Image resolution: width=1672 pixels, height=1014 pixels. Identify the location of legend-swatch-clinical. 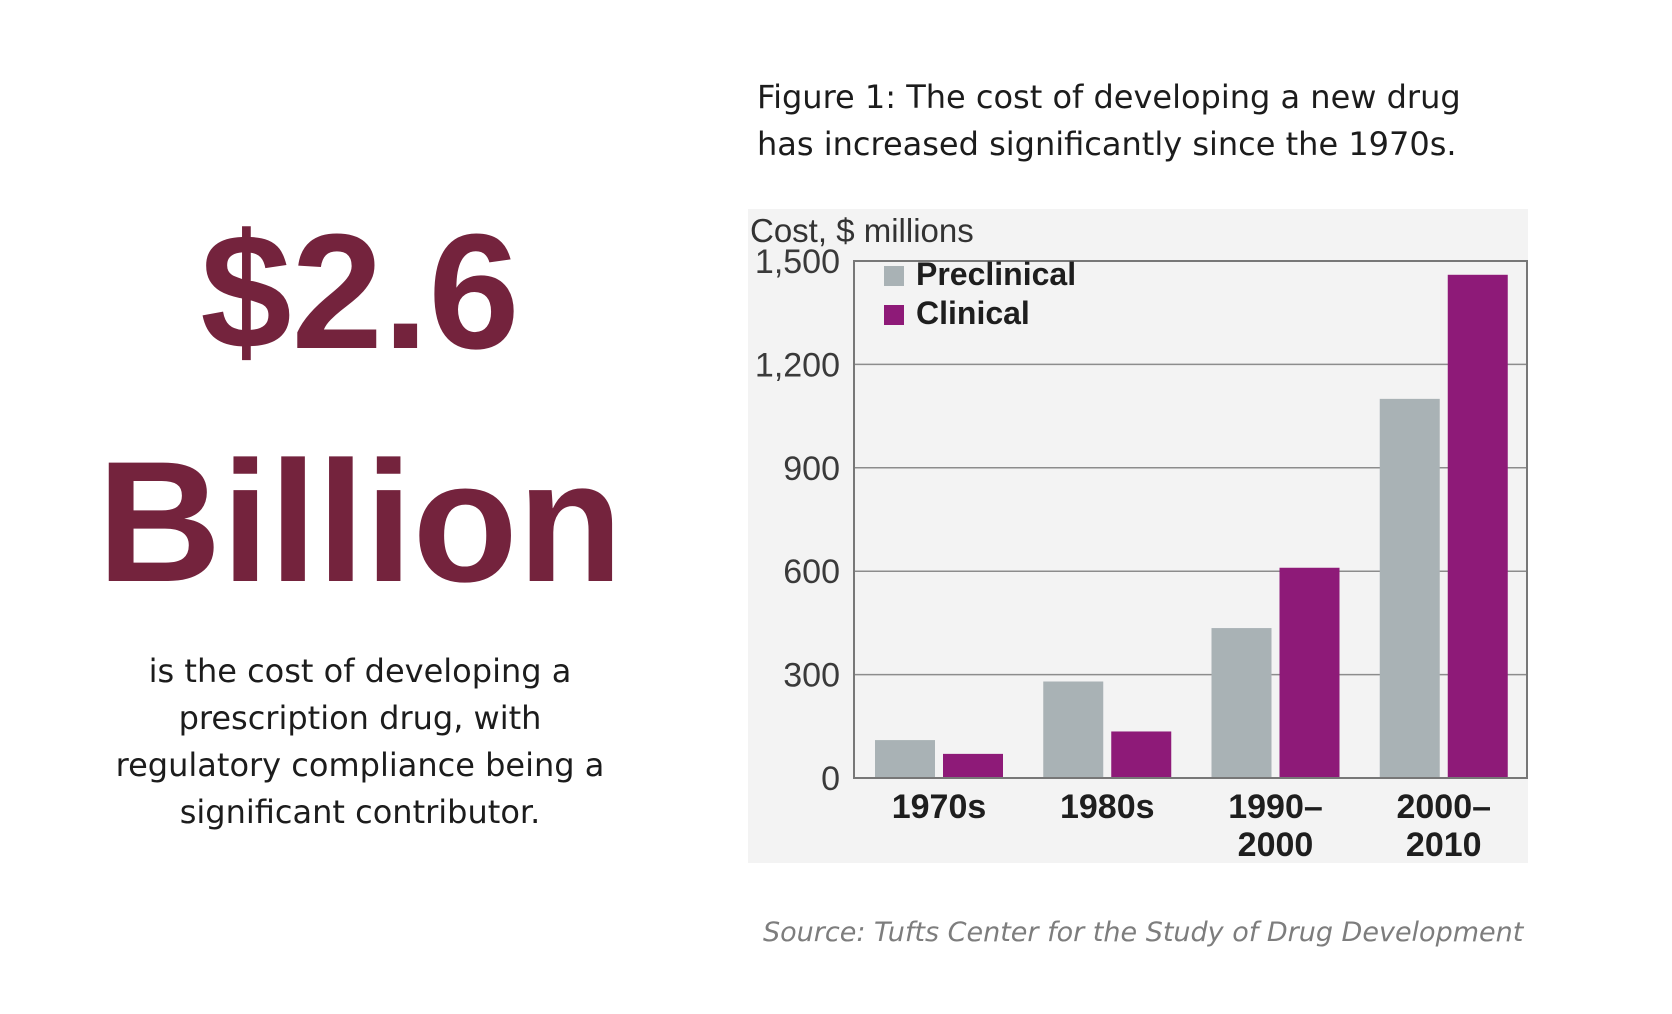
(894, 315).